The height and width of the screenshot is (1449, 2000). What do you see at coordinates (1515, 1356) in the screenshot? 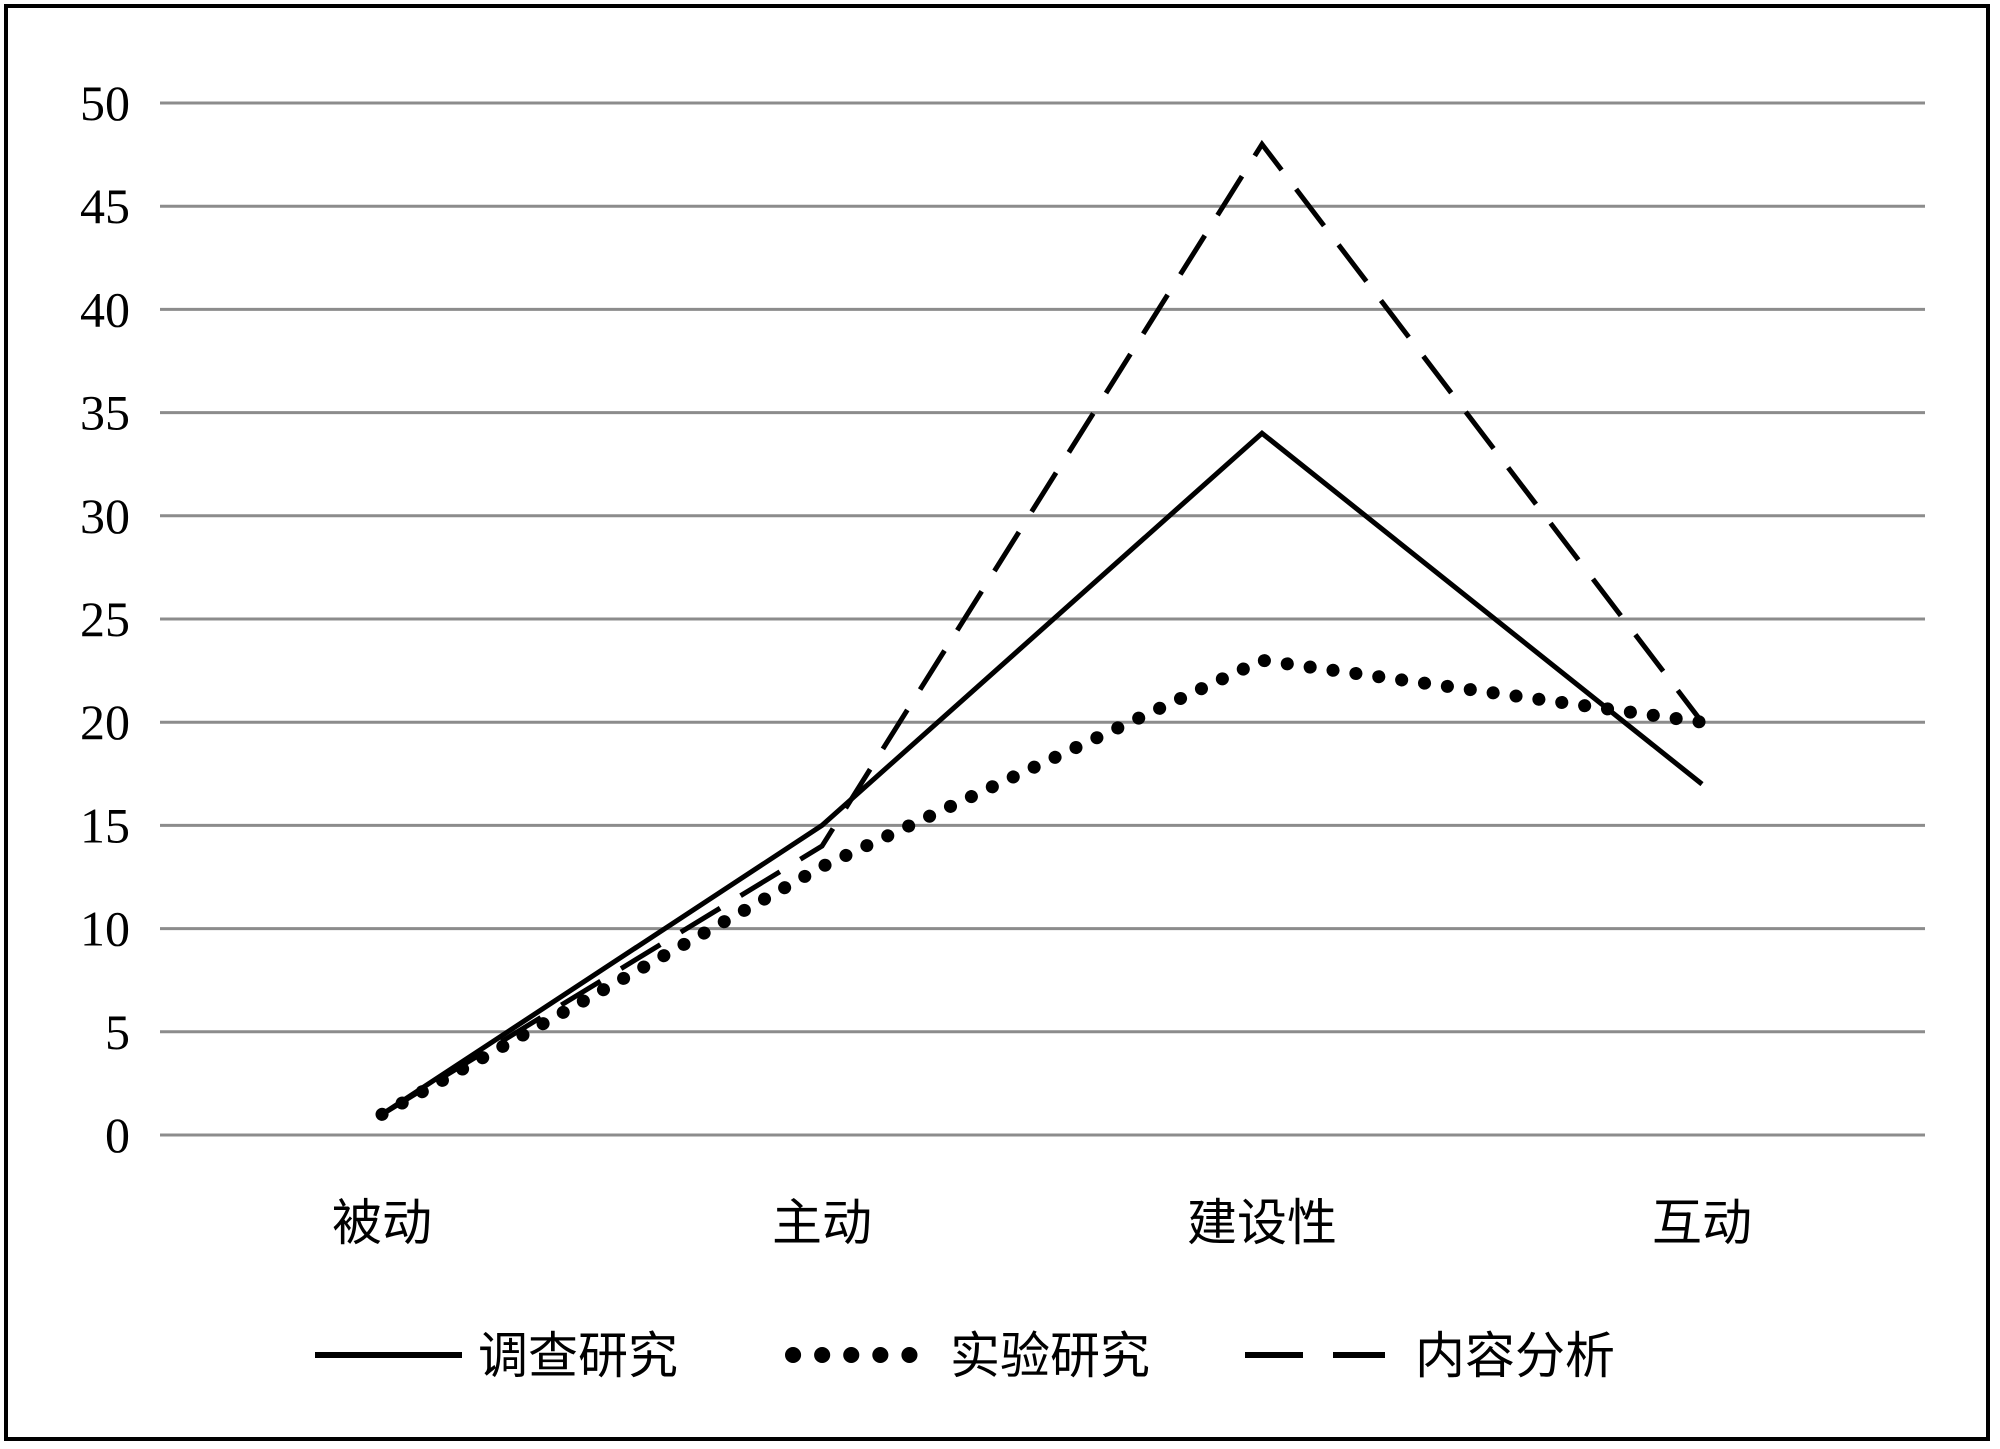
I see `legend-label: 内容分析` at bounding box center [1515, 1356].